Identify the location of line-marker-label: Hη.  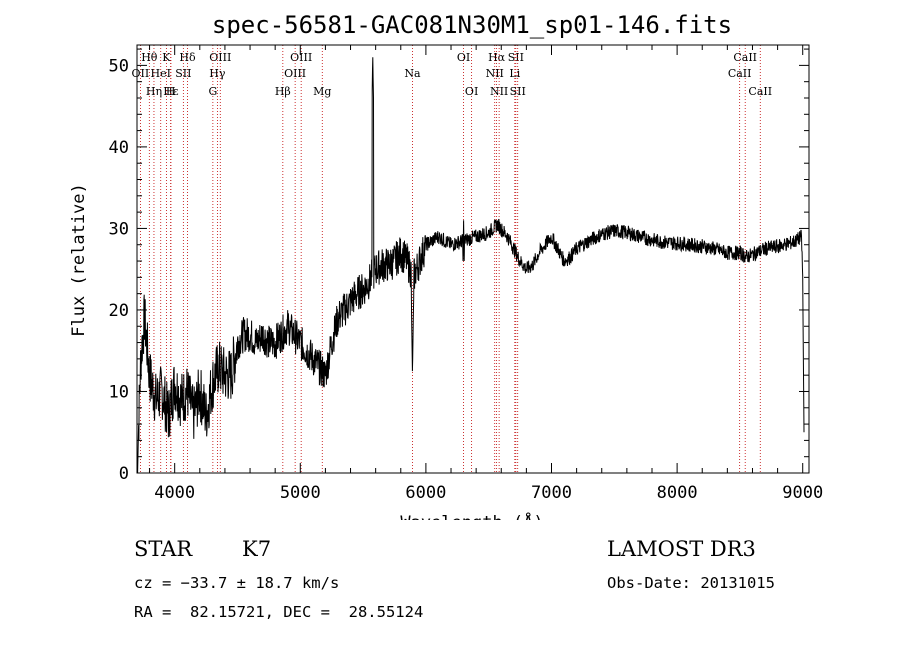
(154, 91).